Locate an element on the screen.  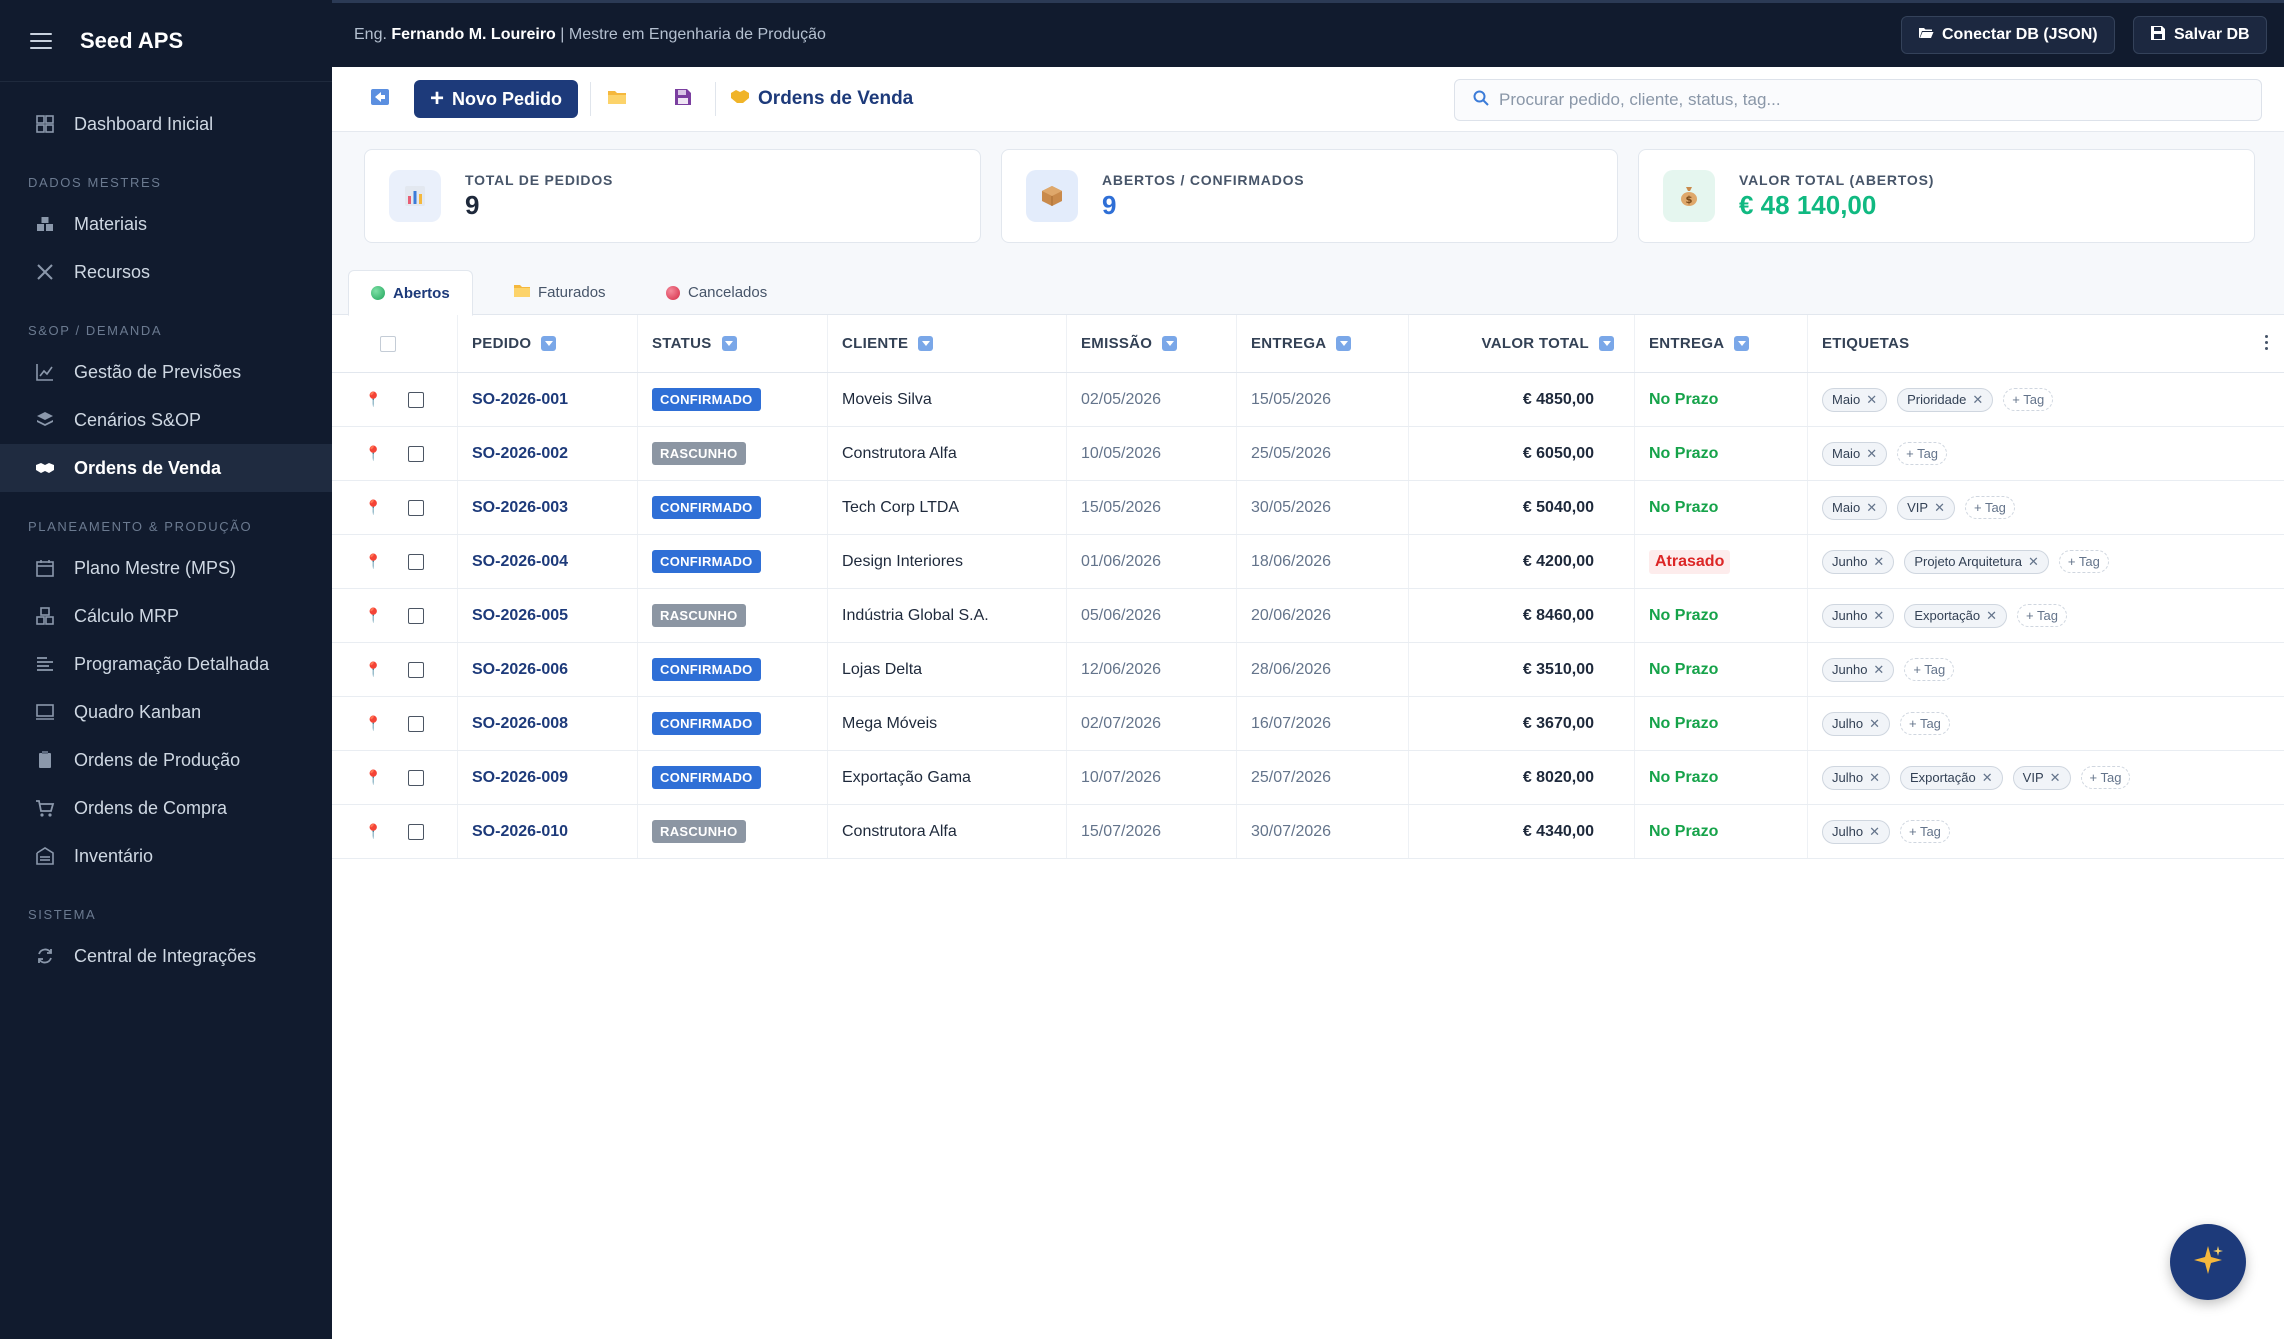
collapse-panel-button is located at coordinates (380, 99).